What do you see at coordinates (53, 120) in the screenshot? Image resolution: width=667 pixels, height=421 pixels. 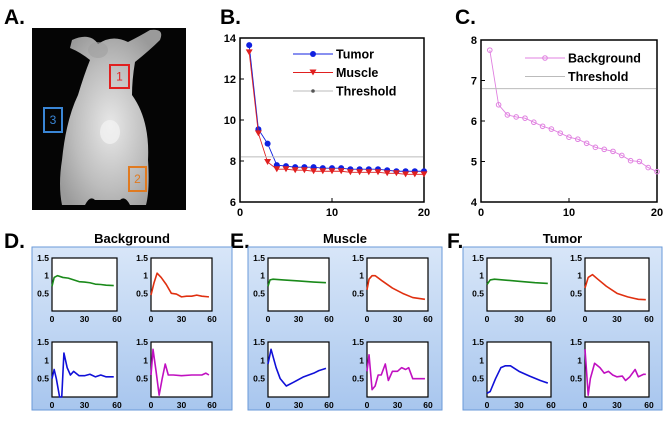 I see `roi-3: 3` at bounding box center [53, 120].